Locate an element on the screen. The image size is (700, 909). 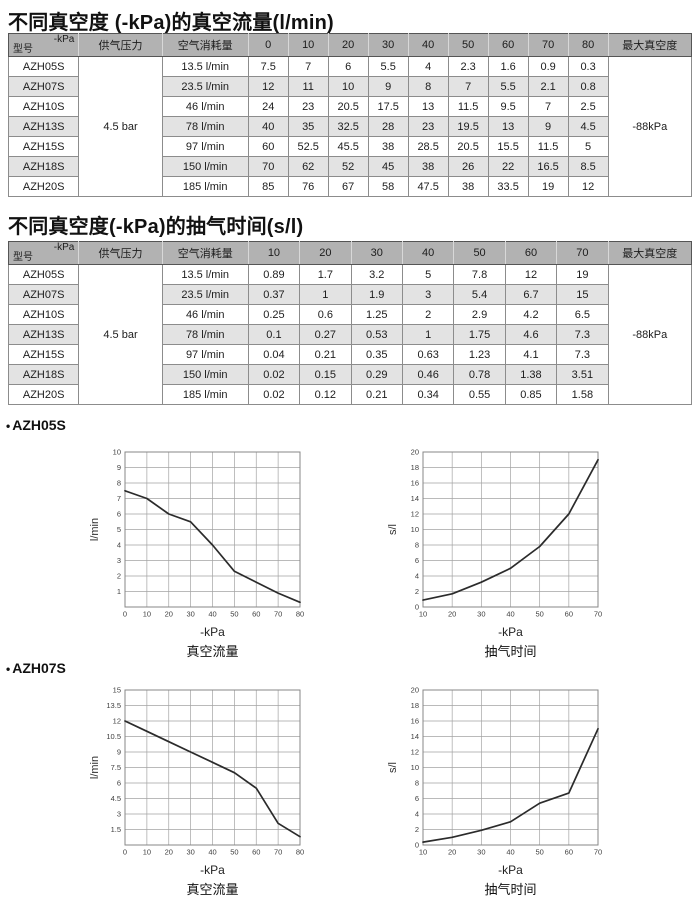
value-cell: 60 is located at coordinates (268, 146).